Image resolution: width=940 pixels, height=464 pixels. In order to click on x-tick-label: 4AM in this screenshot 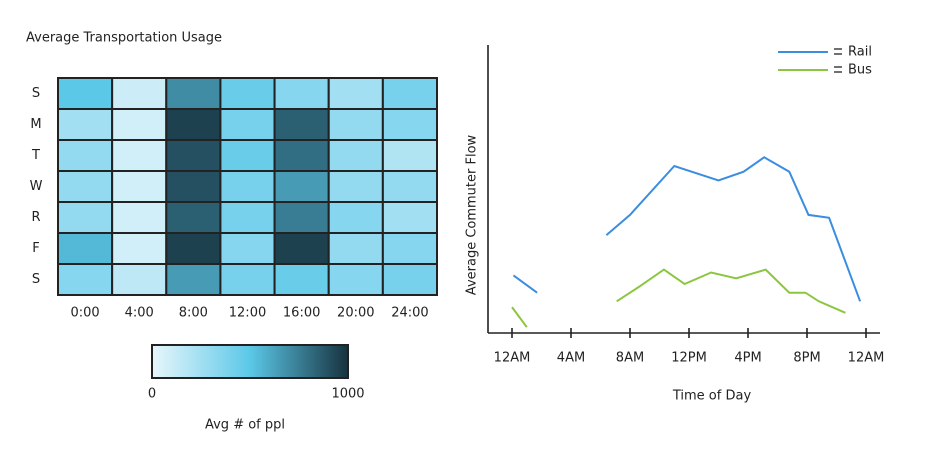, I will do `click(571, 358)`.